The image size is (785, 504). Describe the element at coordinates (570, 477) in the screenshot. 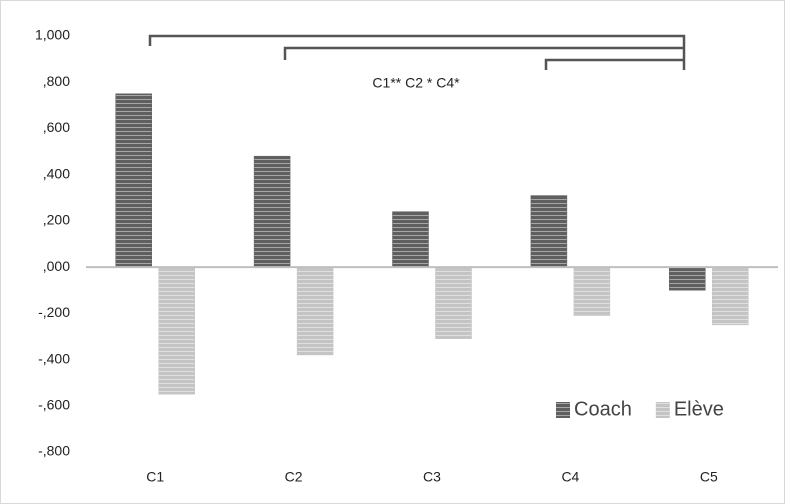

I see `x-tick-label: C4` at that location.